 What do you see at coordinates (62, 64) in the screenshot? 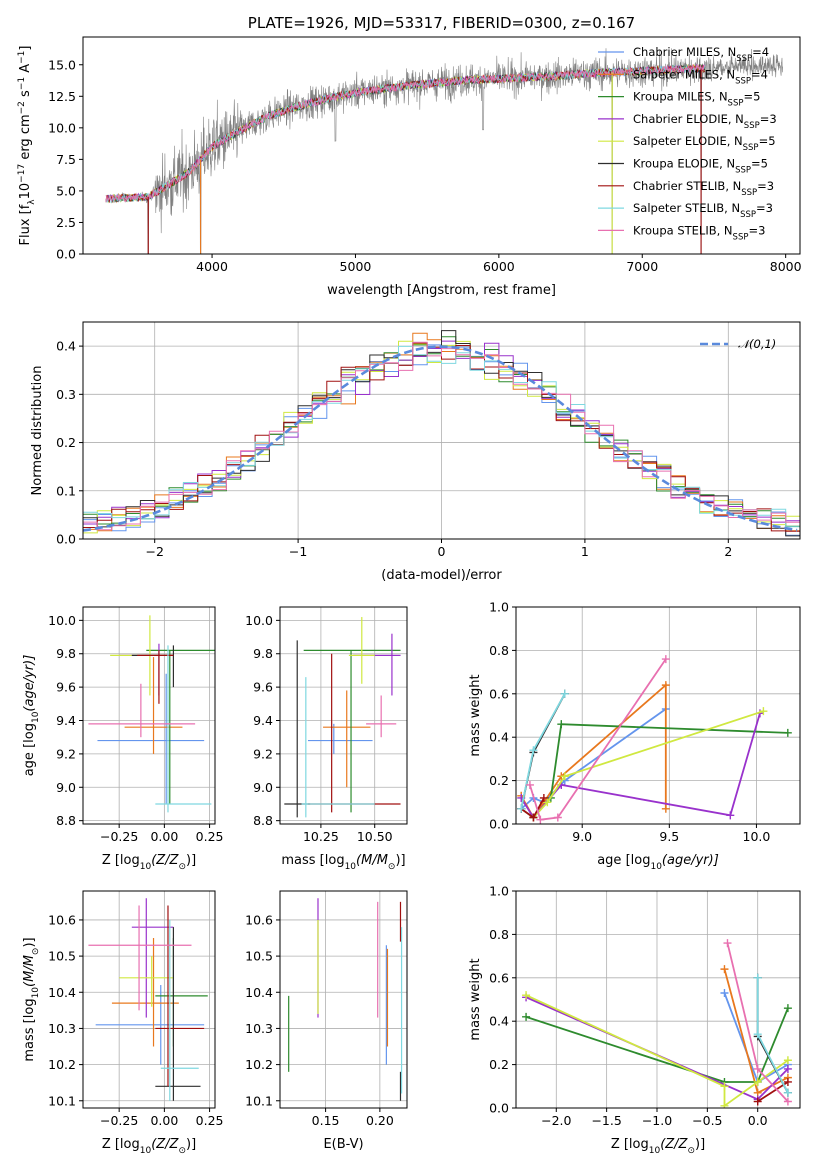
I see `y-tick-label: 15.0` at bounding box center [62, 64].